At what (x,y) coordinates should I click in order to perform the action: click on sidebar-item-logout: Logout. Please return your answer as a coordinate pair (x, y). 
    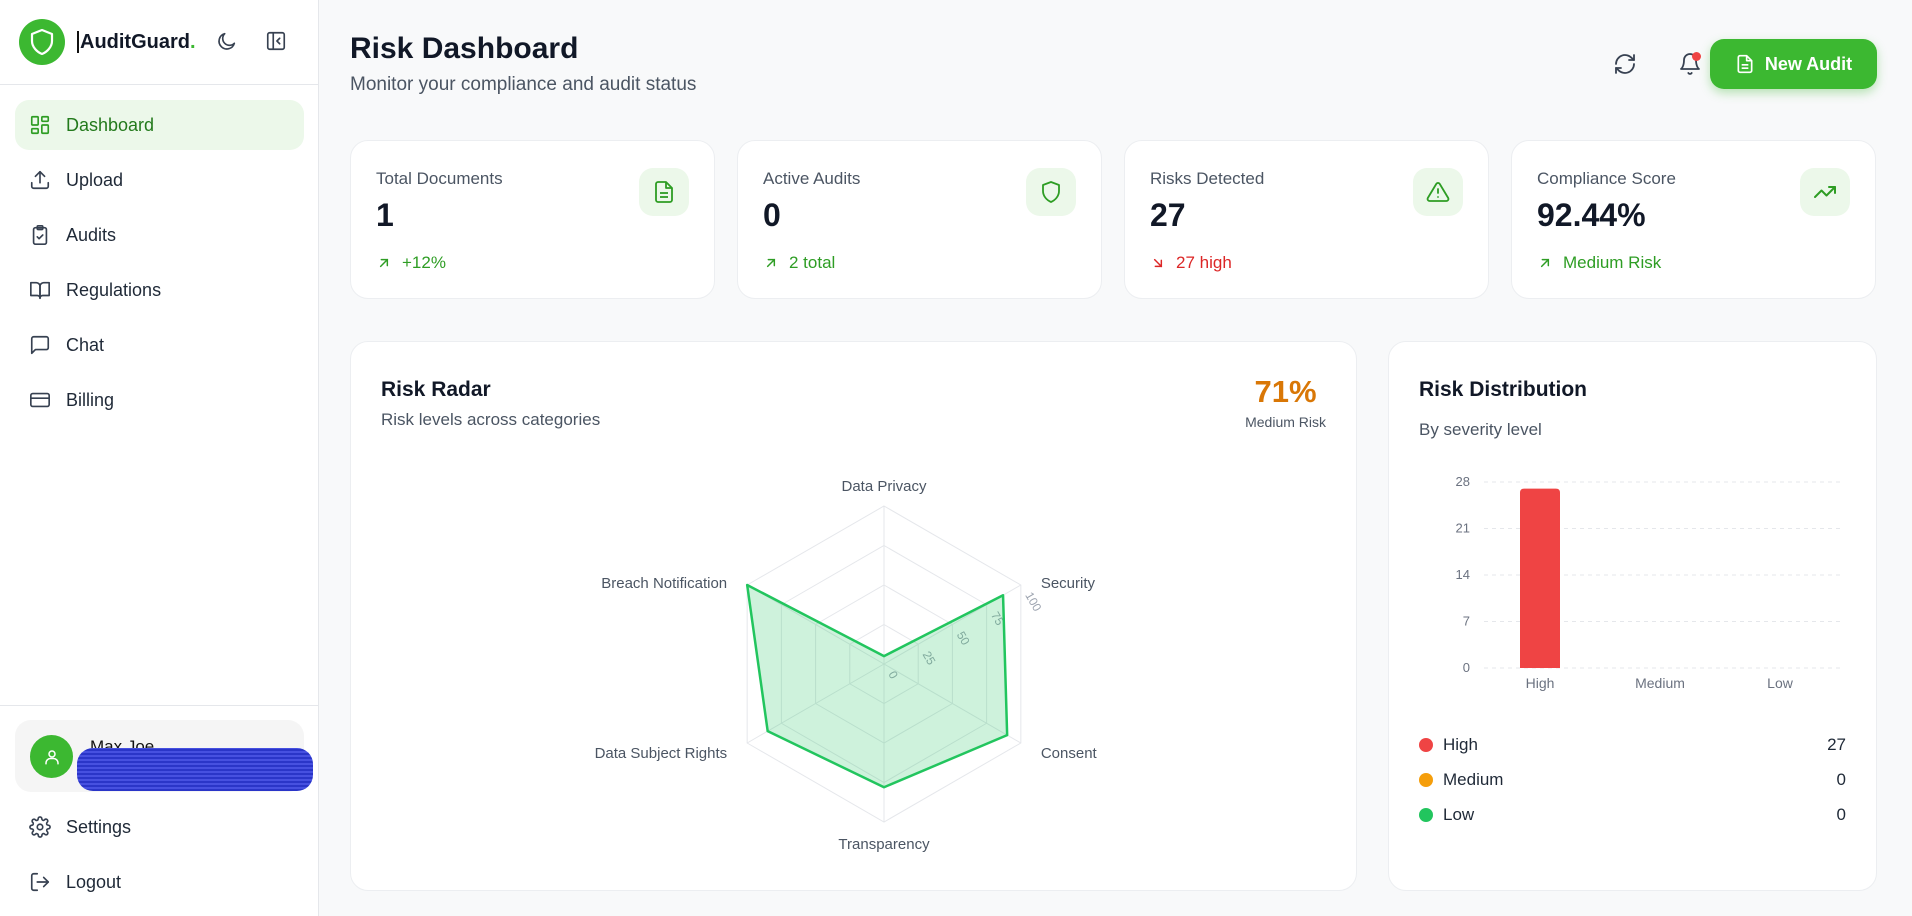
    Looking at the image, I should click on (159, 882).